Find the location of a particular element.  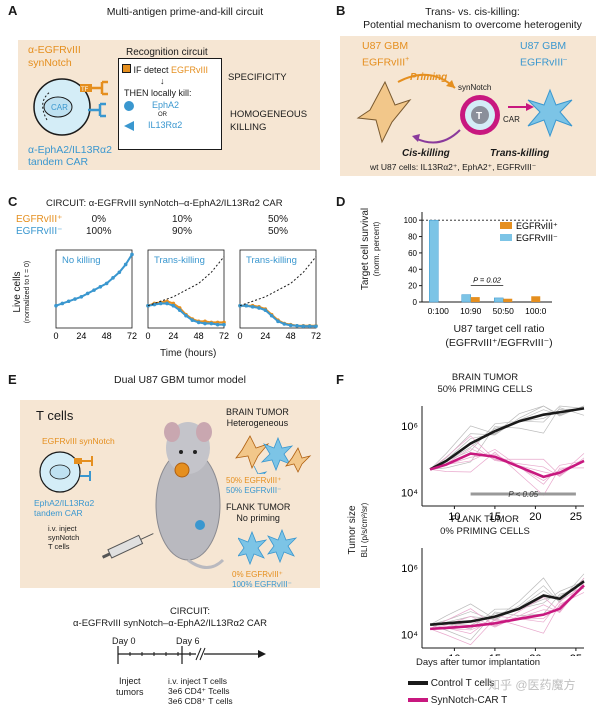

if-line: IF detect EGFRvIII is located at coordinates (165, 69).